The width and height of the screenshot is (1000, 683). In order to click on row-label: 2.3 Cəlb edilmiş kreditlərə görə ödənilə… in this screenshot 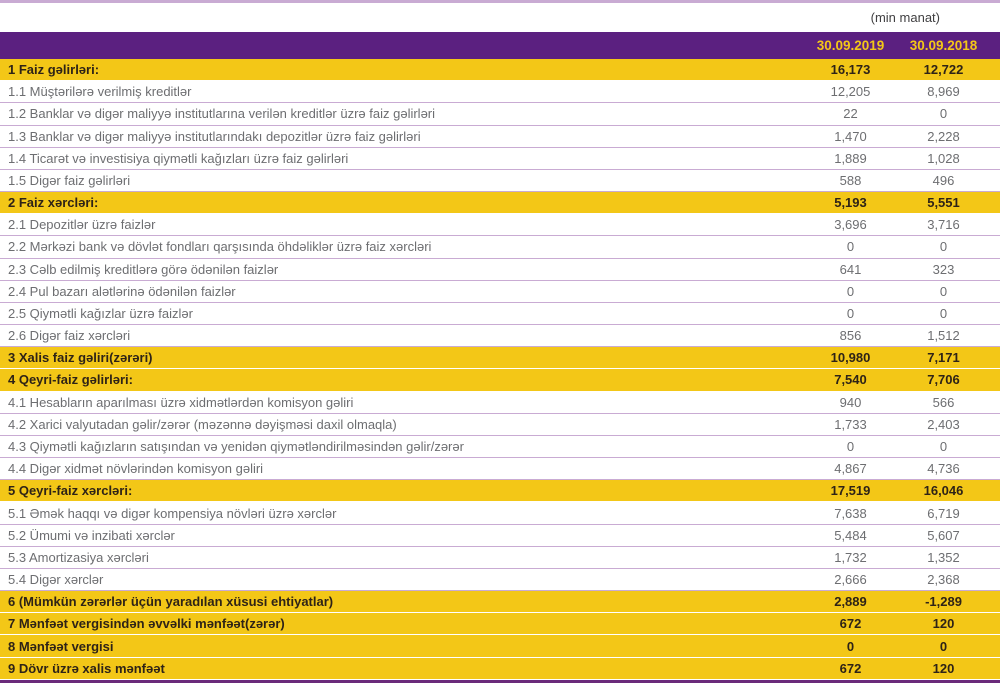, I will do `click(143, 269)`.